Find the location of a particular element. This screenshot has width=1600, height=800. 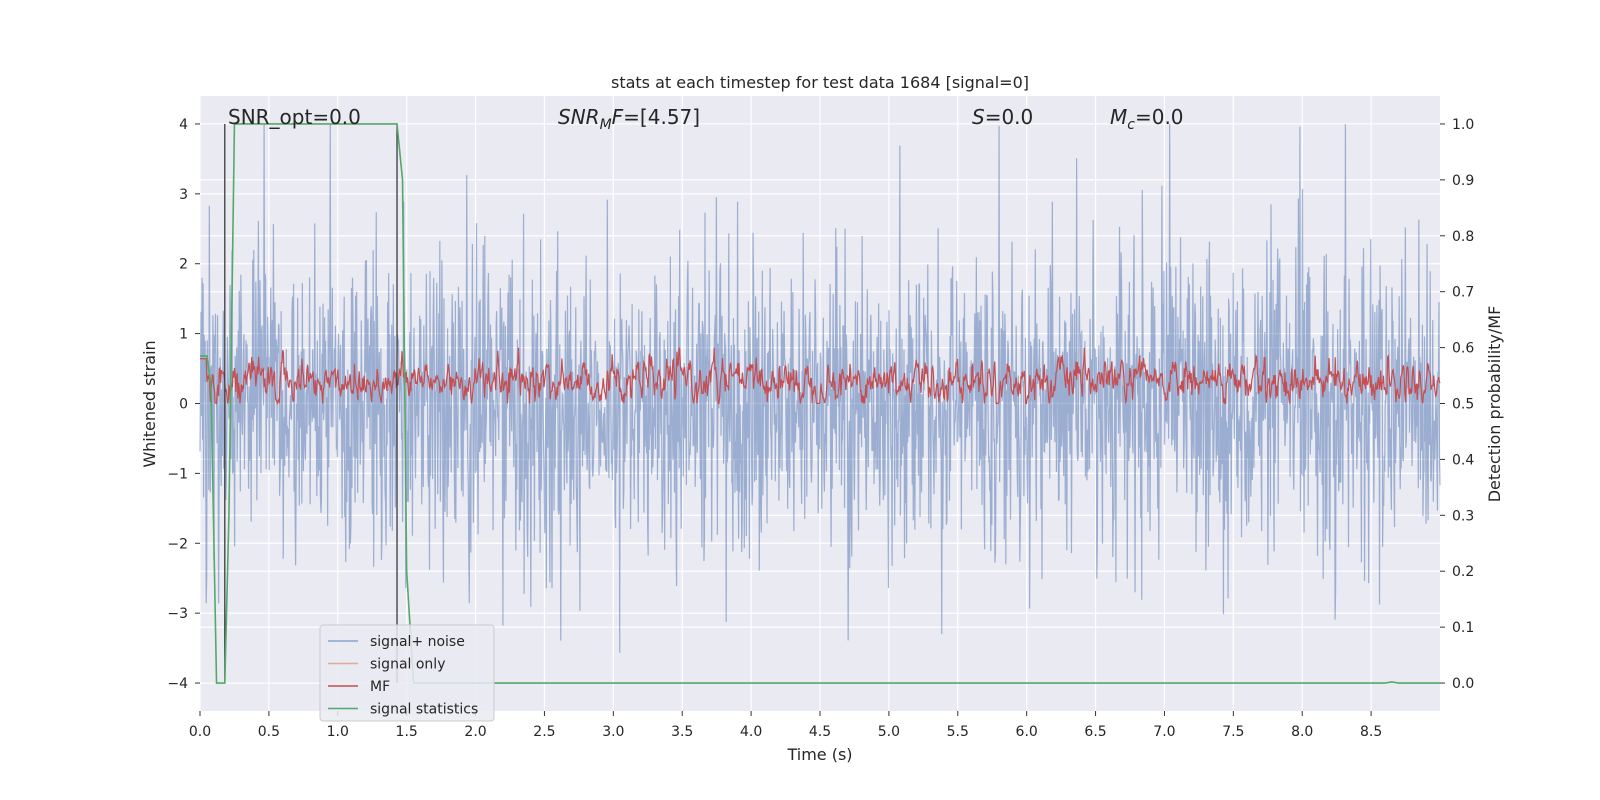

y-tick-label: −3 is located at coordinates (177, 614).